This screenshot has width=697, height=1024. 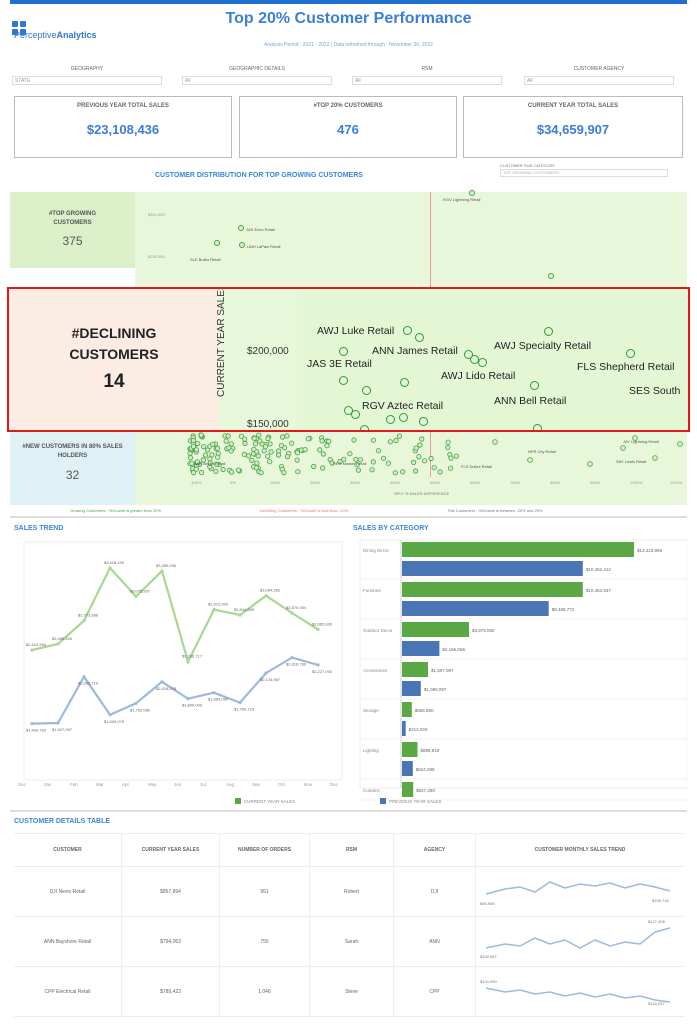 What do you see at coordinates (435, 850) in the screenshot?
I see `column-header: AGENCY` at bounding box center [435, 850].